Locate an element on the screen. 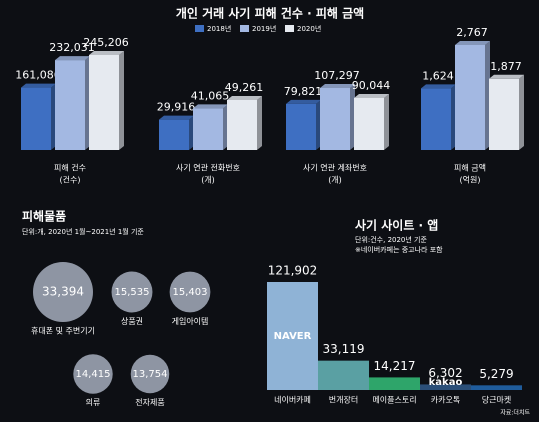 This screenshot has height=422, width=539. value-label: 245,206 is located at coordinates (106, 42).